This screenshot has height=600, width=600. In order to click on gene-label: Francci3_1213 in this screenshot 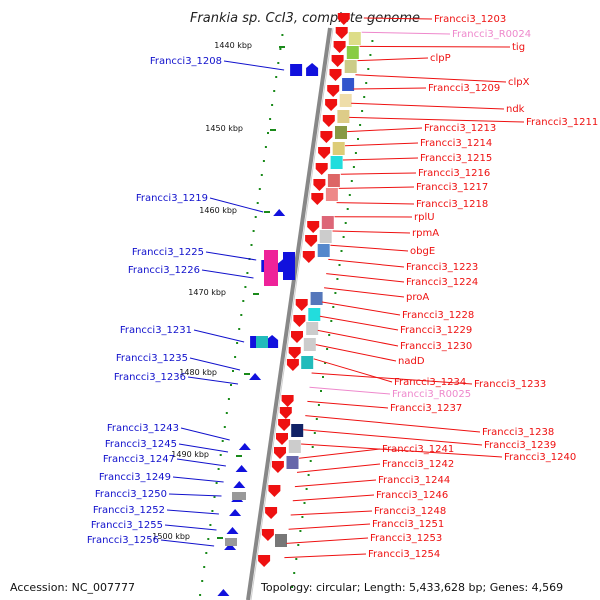, I will do `click(460, 128)`.